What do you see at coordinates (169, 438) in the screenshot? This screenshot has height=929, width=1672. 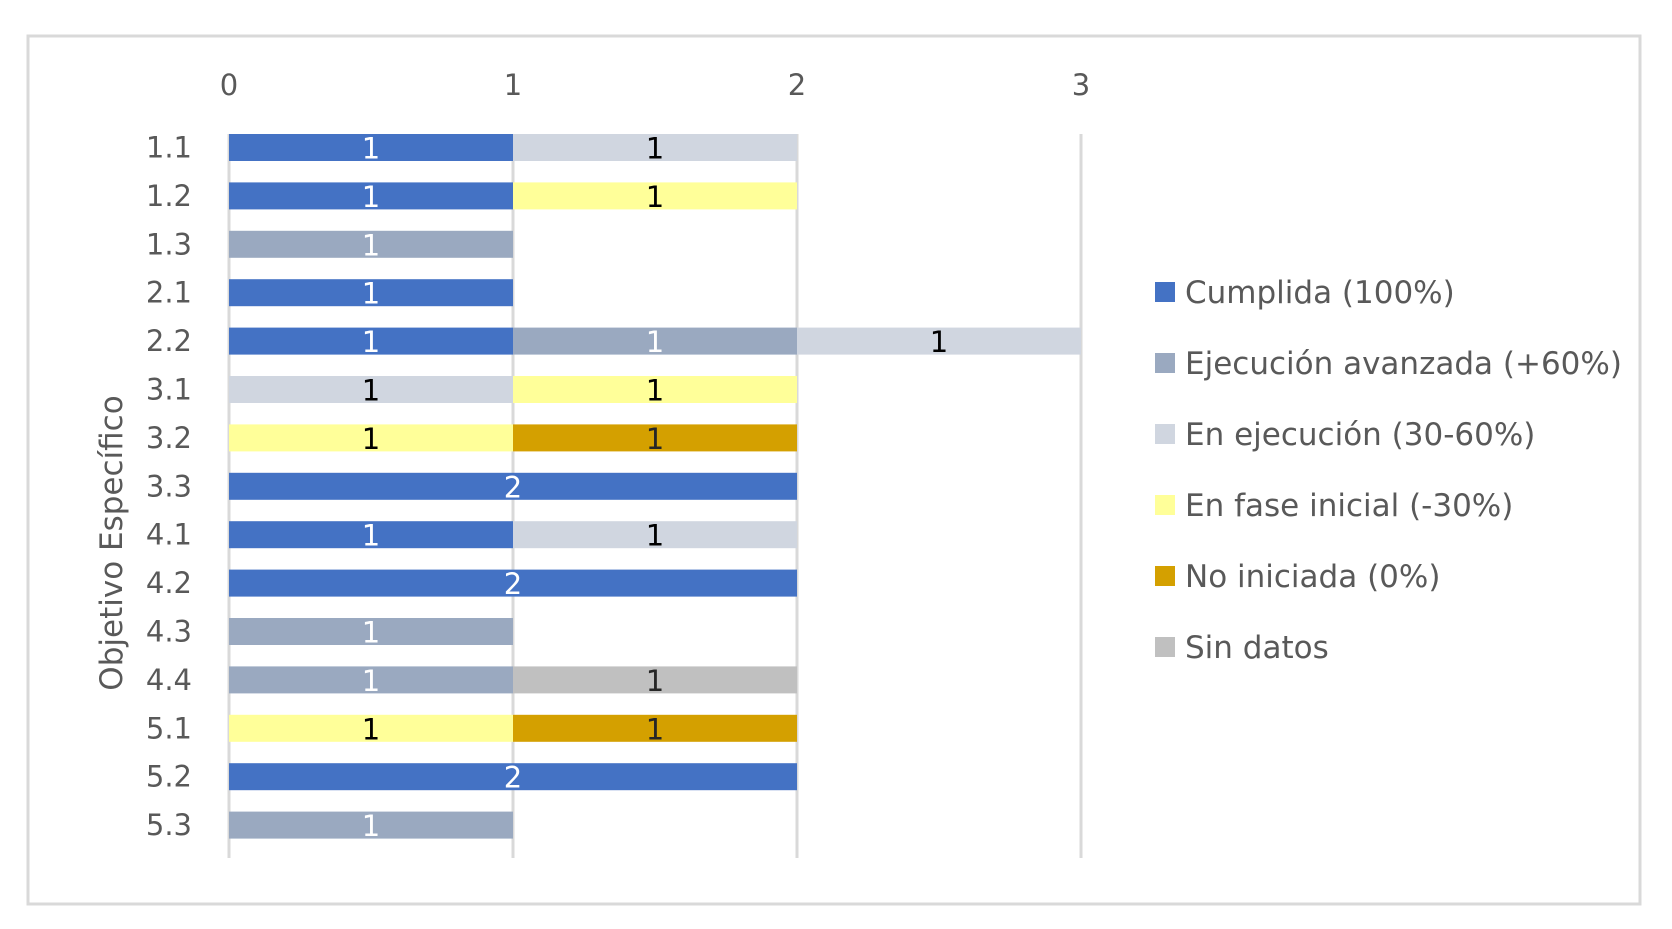 I see `category-label: 3.2` at bounding box center [169, 438].